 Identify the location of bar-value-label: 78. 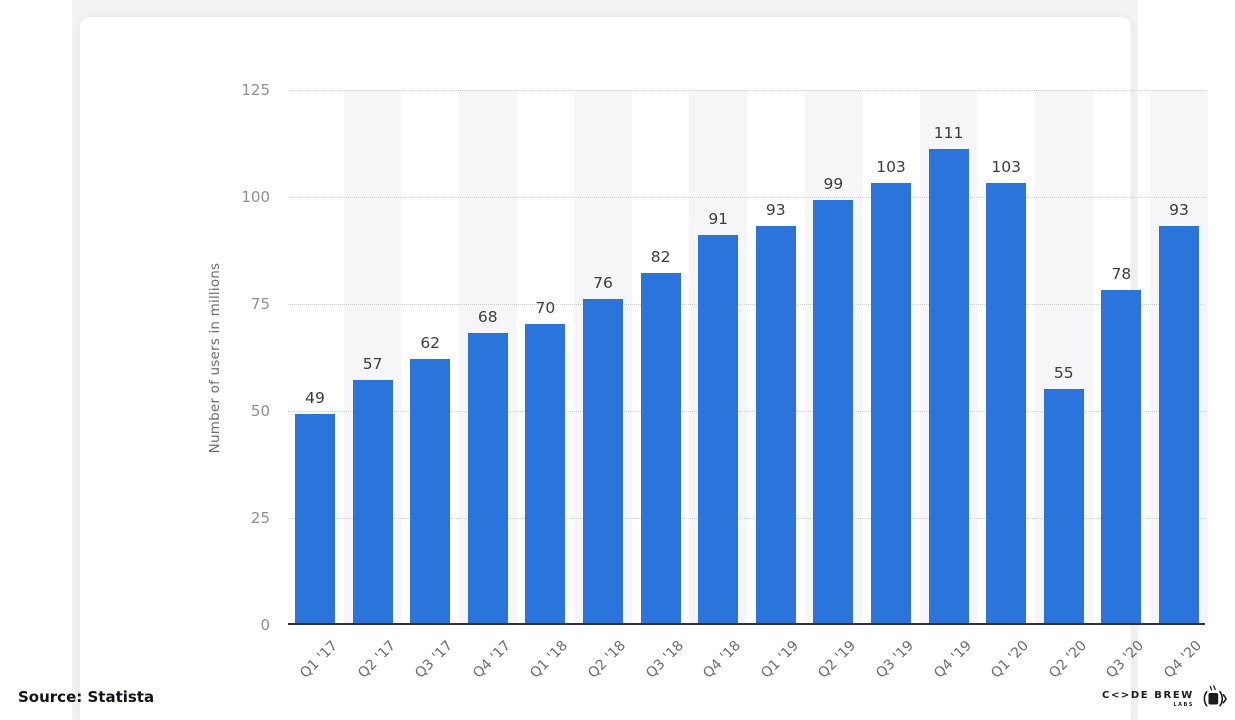
(1121, 274).